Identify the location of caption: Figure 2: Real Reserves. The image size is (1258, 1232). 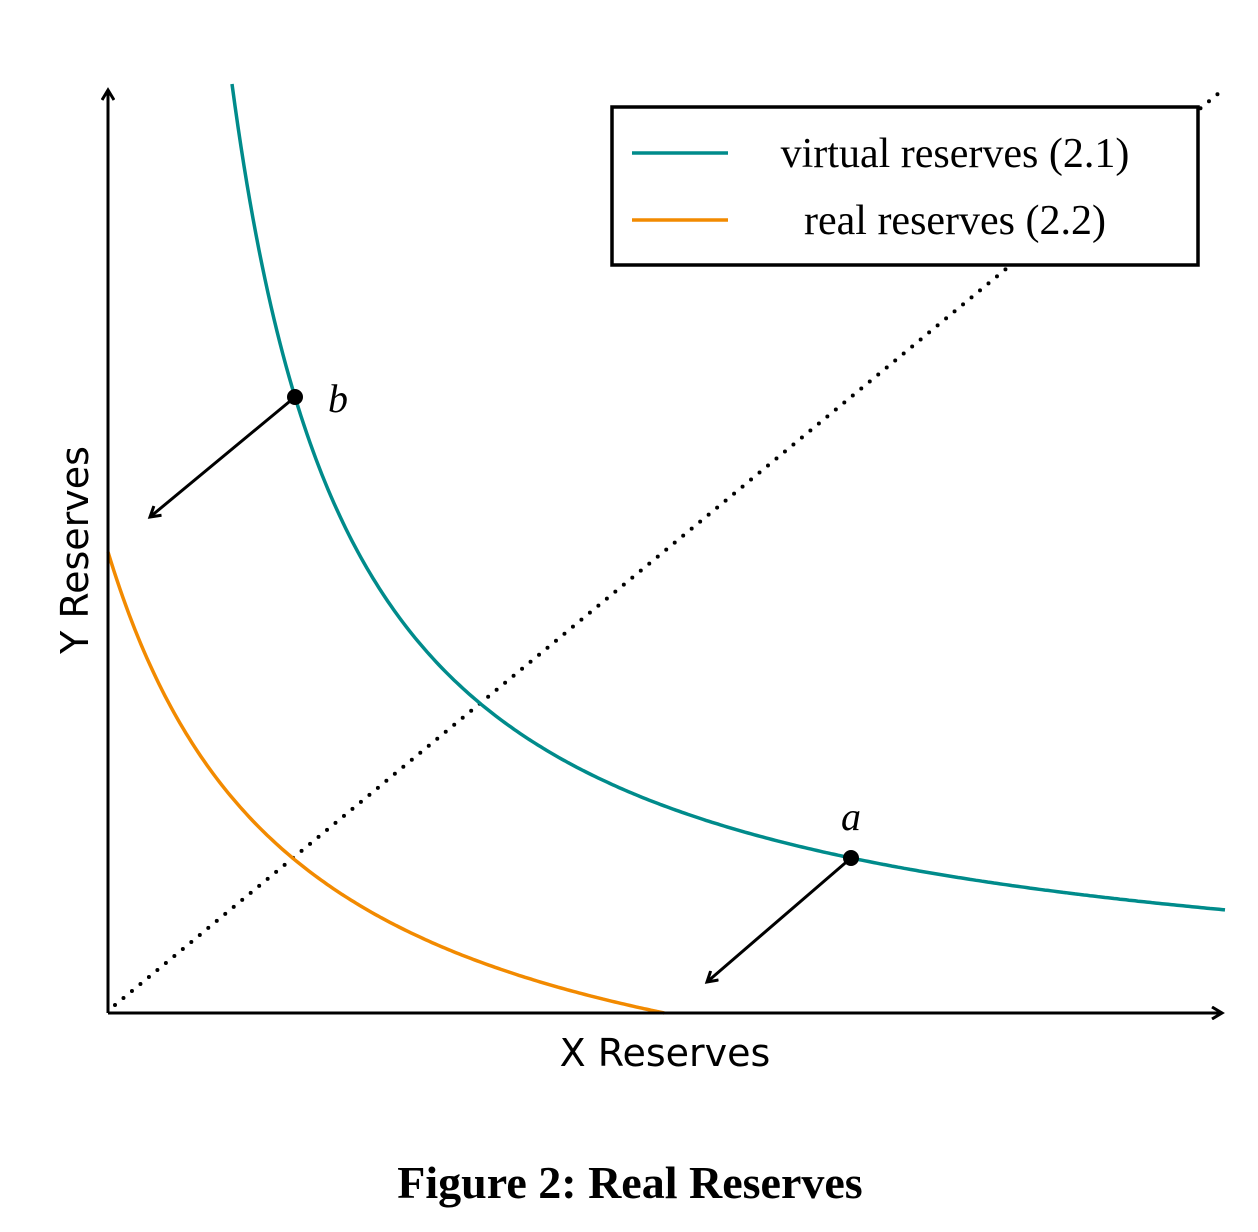
(629, 1182).